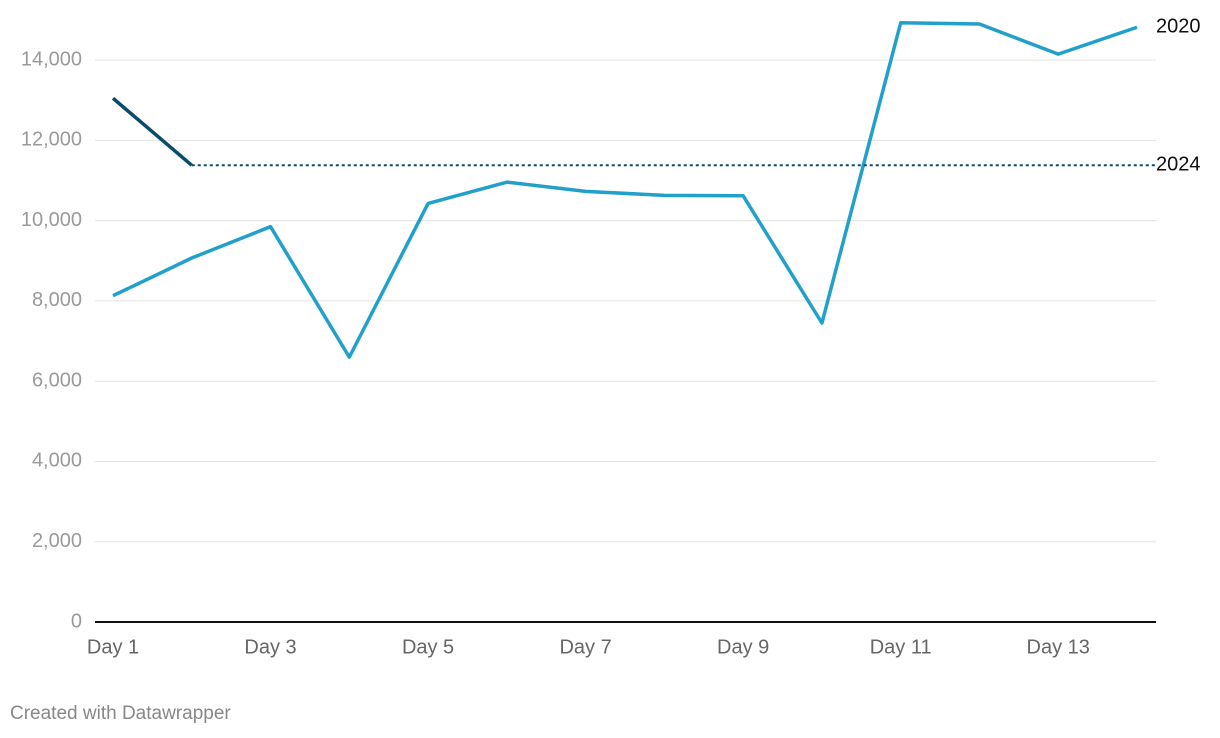 This screenshot has height=738, width=1220. I want to click on y-tick-label: 0, so click(76, 621).